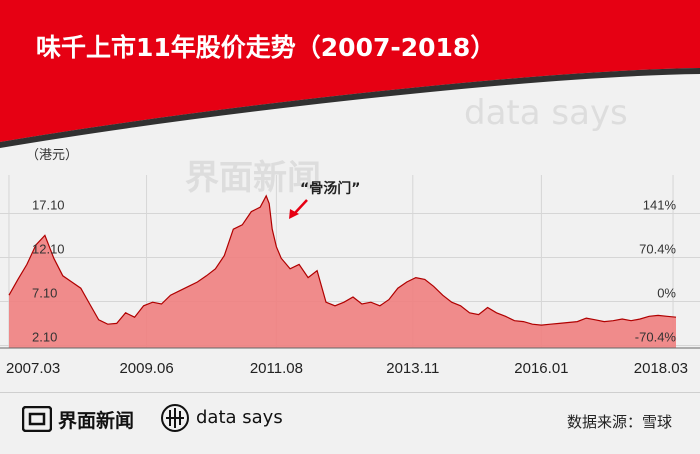  I want to click on annotation-label: “骨汤门”, so click(330, 188).